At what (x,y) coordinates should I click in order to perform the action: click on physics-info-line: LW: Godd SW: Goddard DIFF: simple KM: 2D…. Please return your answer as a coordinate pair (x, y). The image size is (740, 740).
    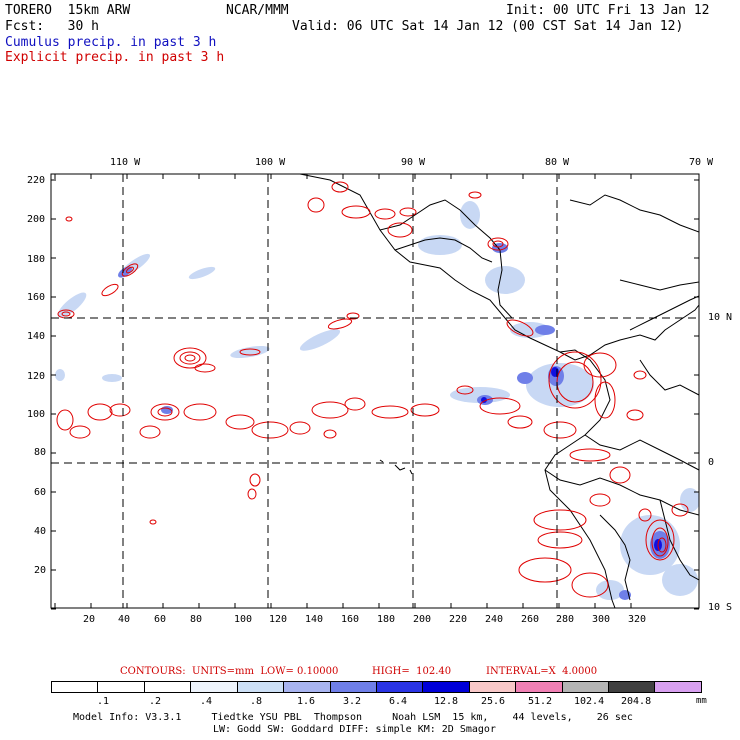
    Looking at the image, I should click on (354, 729).